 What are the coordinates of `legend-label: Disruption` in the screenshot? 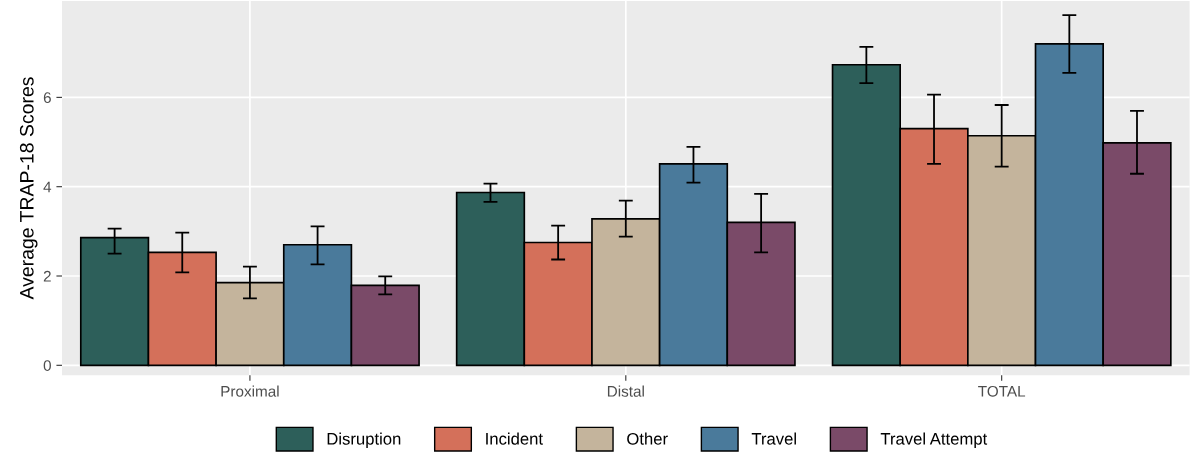 It's located at (364, 440).